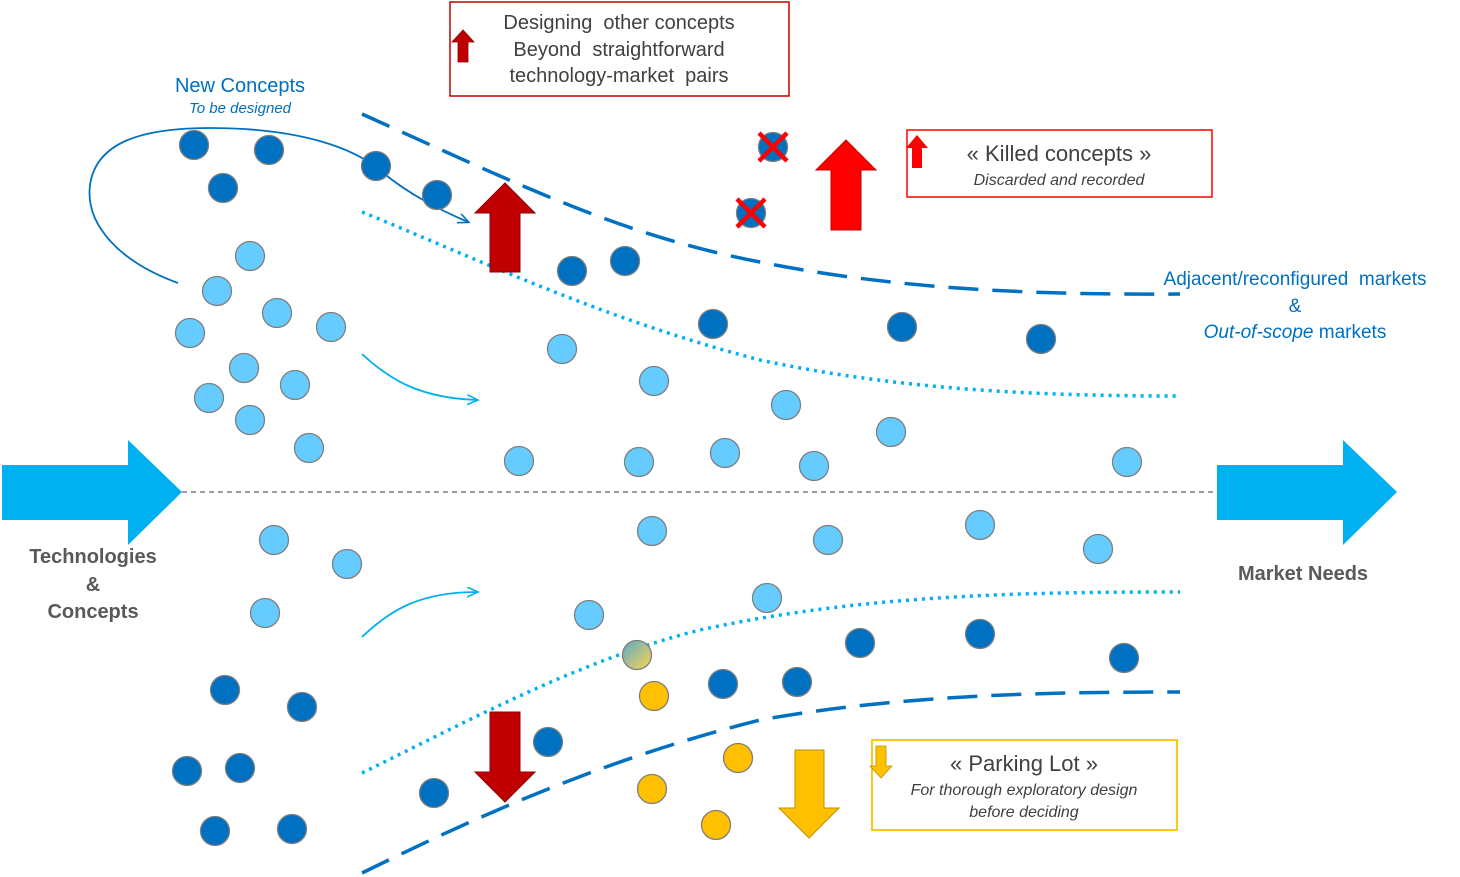 This screenshot has width=1460, height=877. Describe the element at coordinates (1259, 332) in the screenshot. I see `out-of-scope-italic: Out-of-scope` at that location.